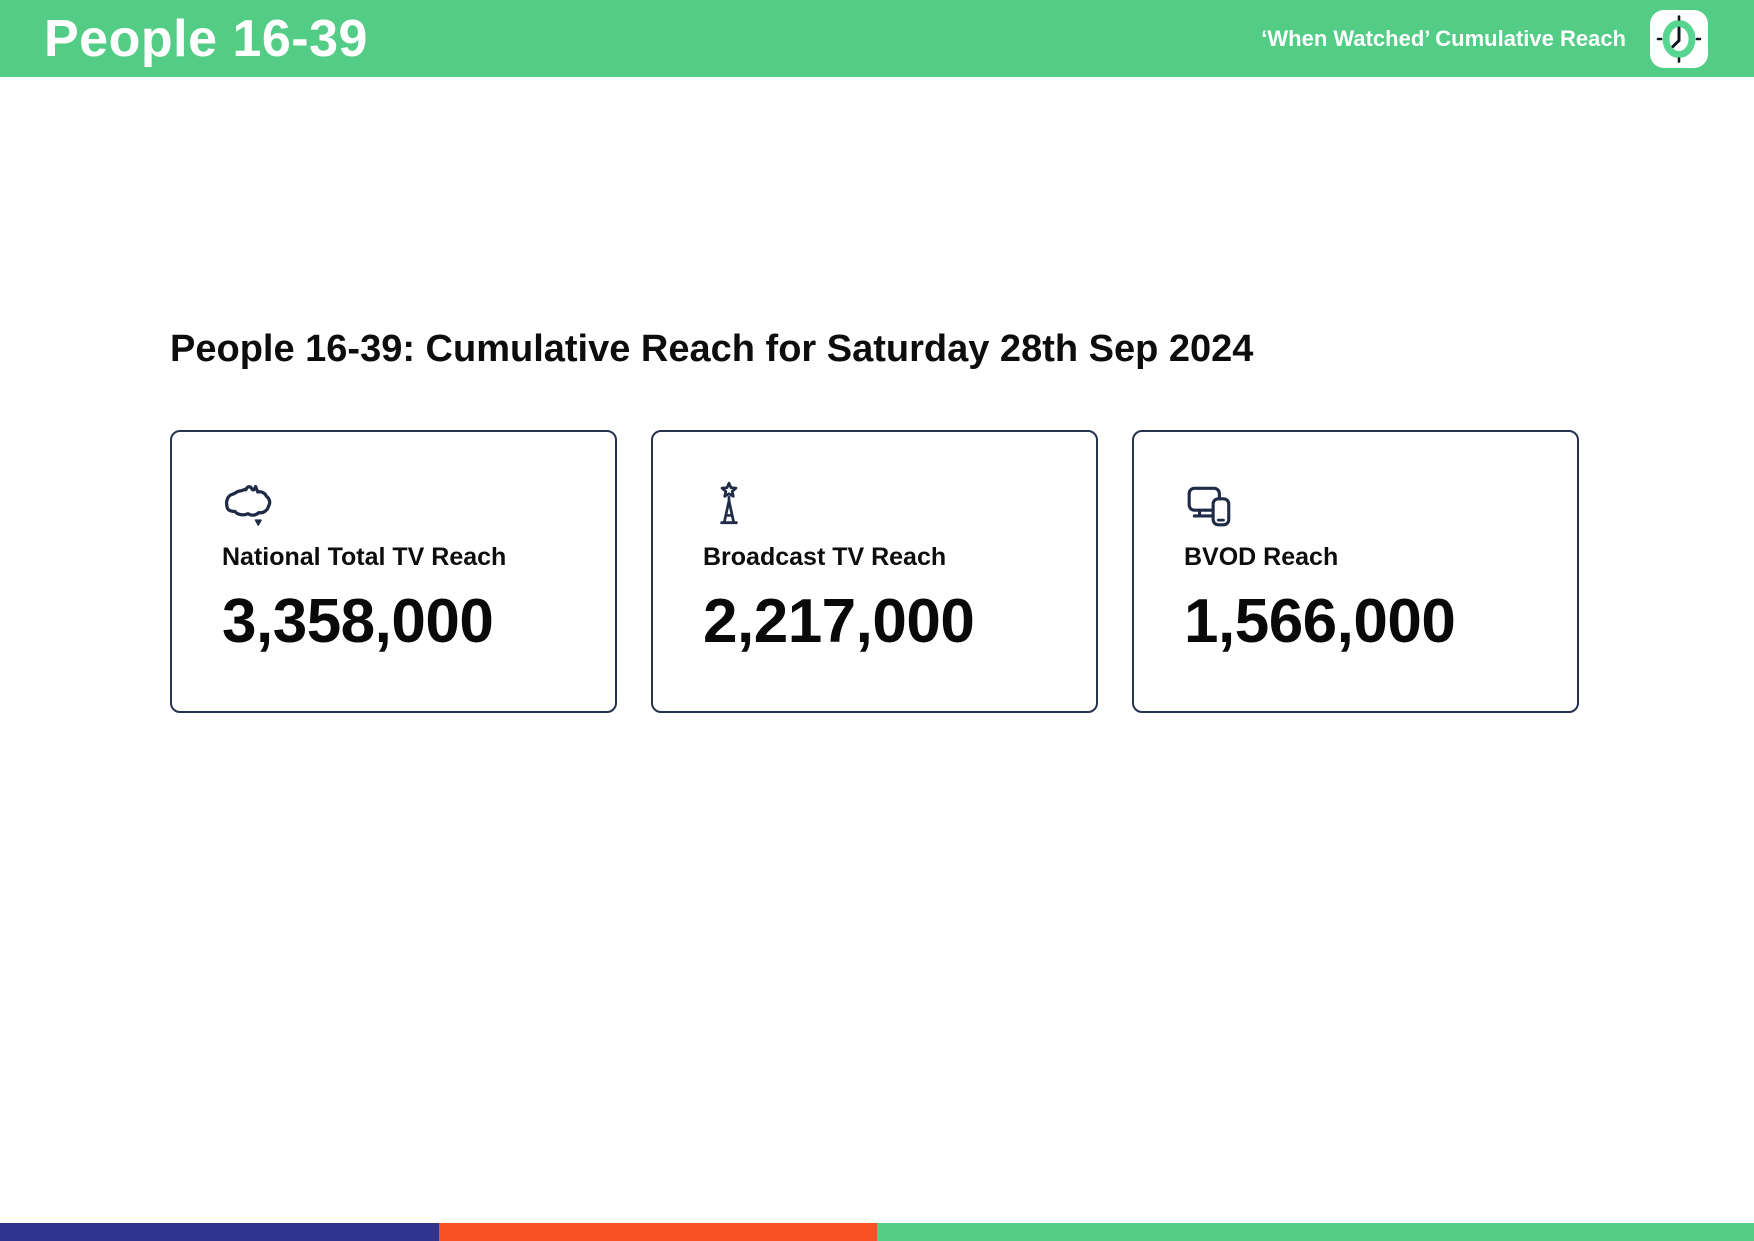 The image size is (1754, 1241). Describe the element at coordinates (206, 38) in the screenshot. I see `page-title: People 16-39` at that location.